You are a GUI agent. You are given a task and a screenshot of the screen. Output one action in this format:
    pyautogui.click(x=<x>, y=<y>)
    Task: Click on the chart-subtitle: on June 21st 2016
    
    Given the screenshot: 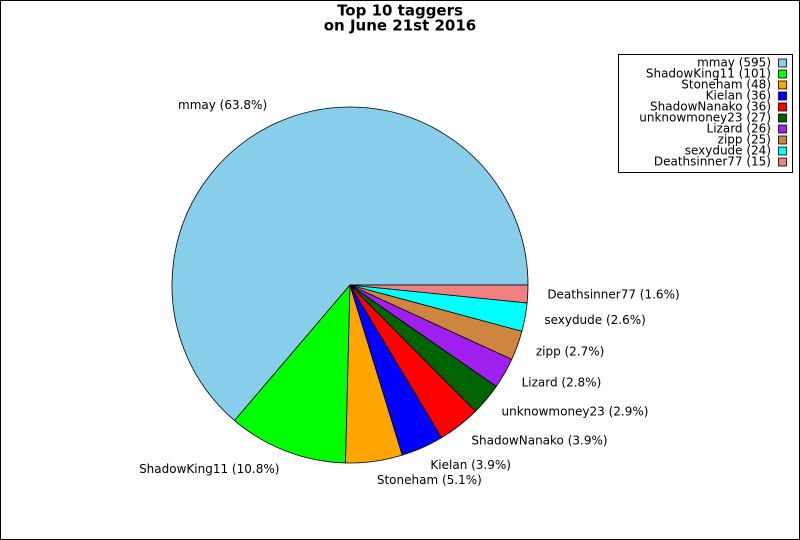 What is the action you would take?
    pyautogui.click(x=400, y=26)
    